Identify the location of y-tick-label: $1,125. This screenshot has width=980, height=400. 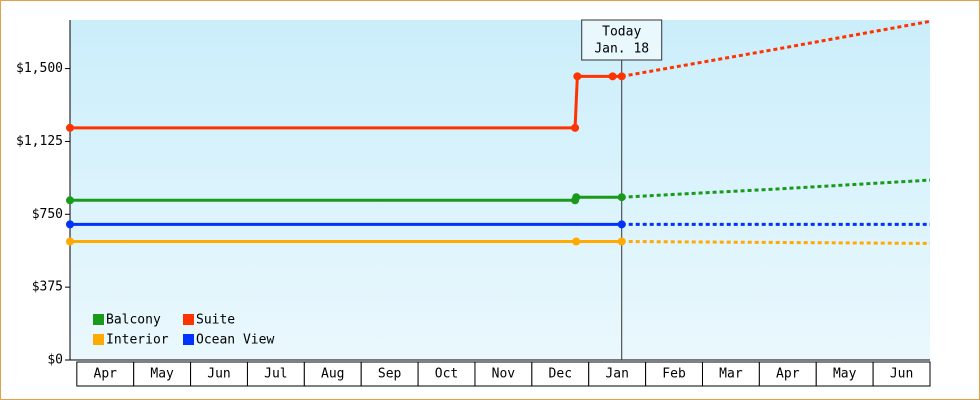
(39, 141).